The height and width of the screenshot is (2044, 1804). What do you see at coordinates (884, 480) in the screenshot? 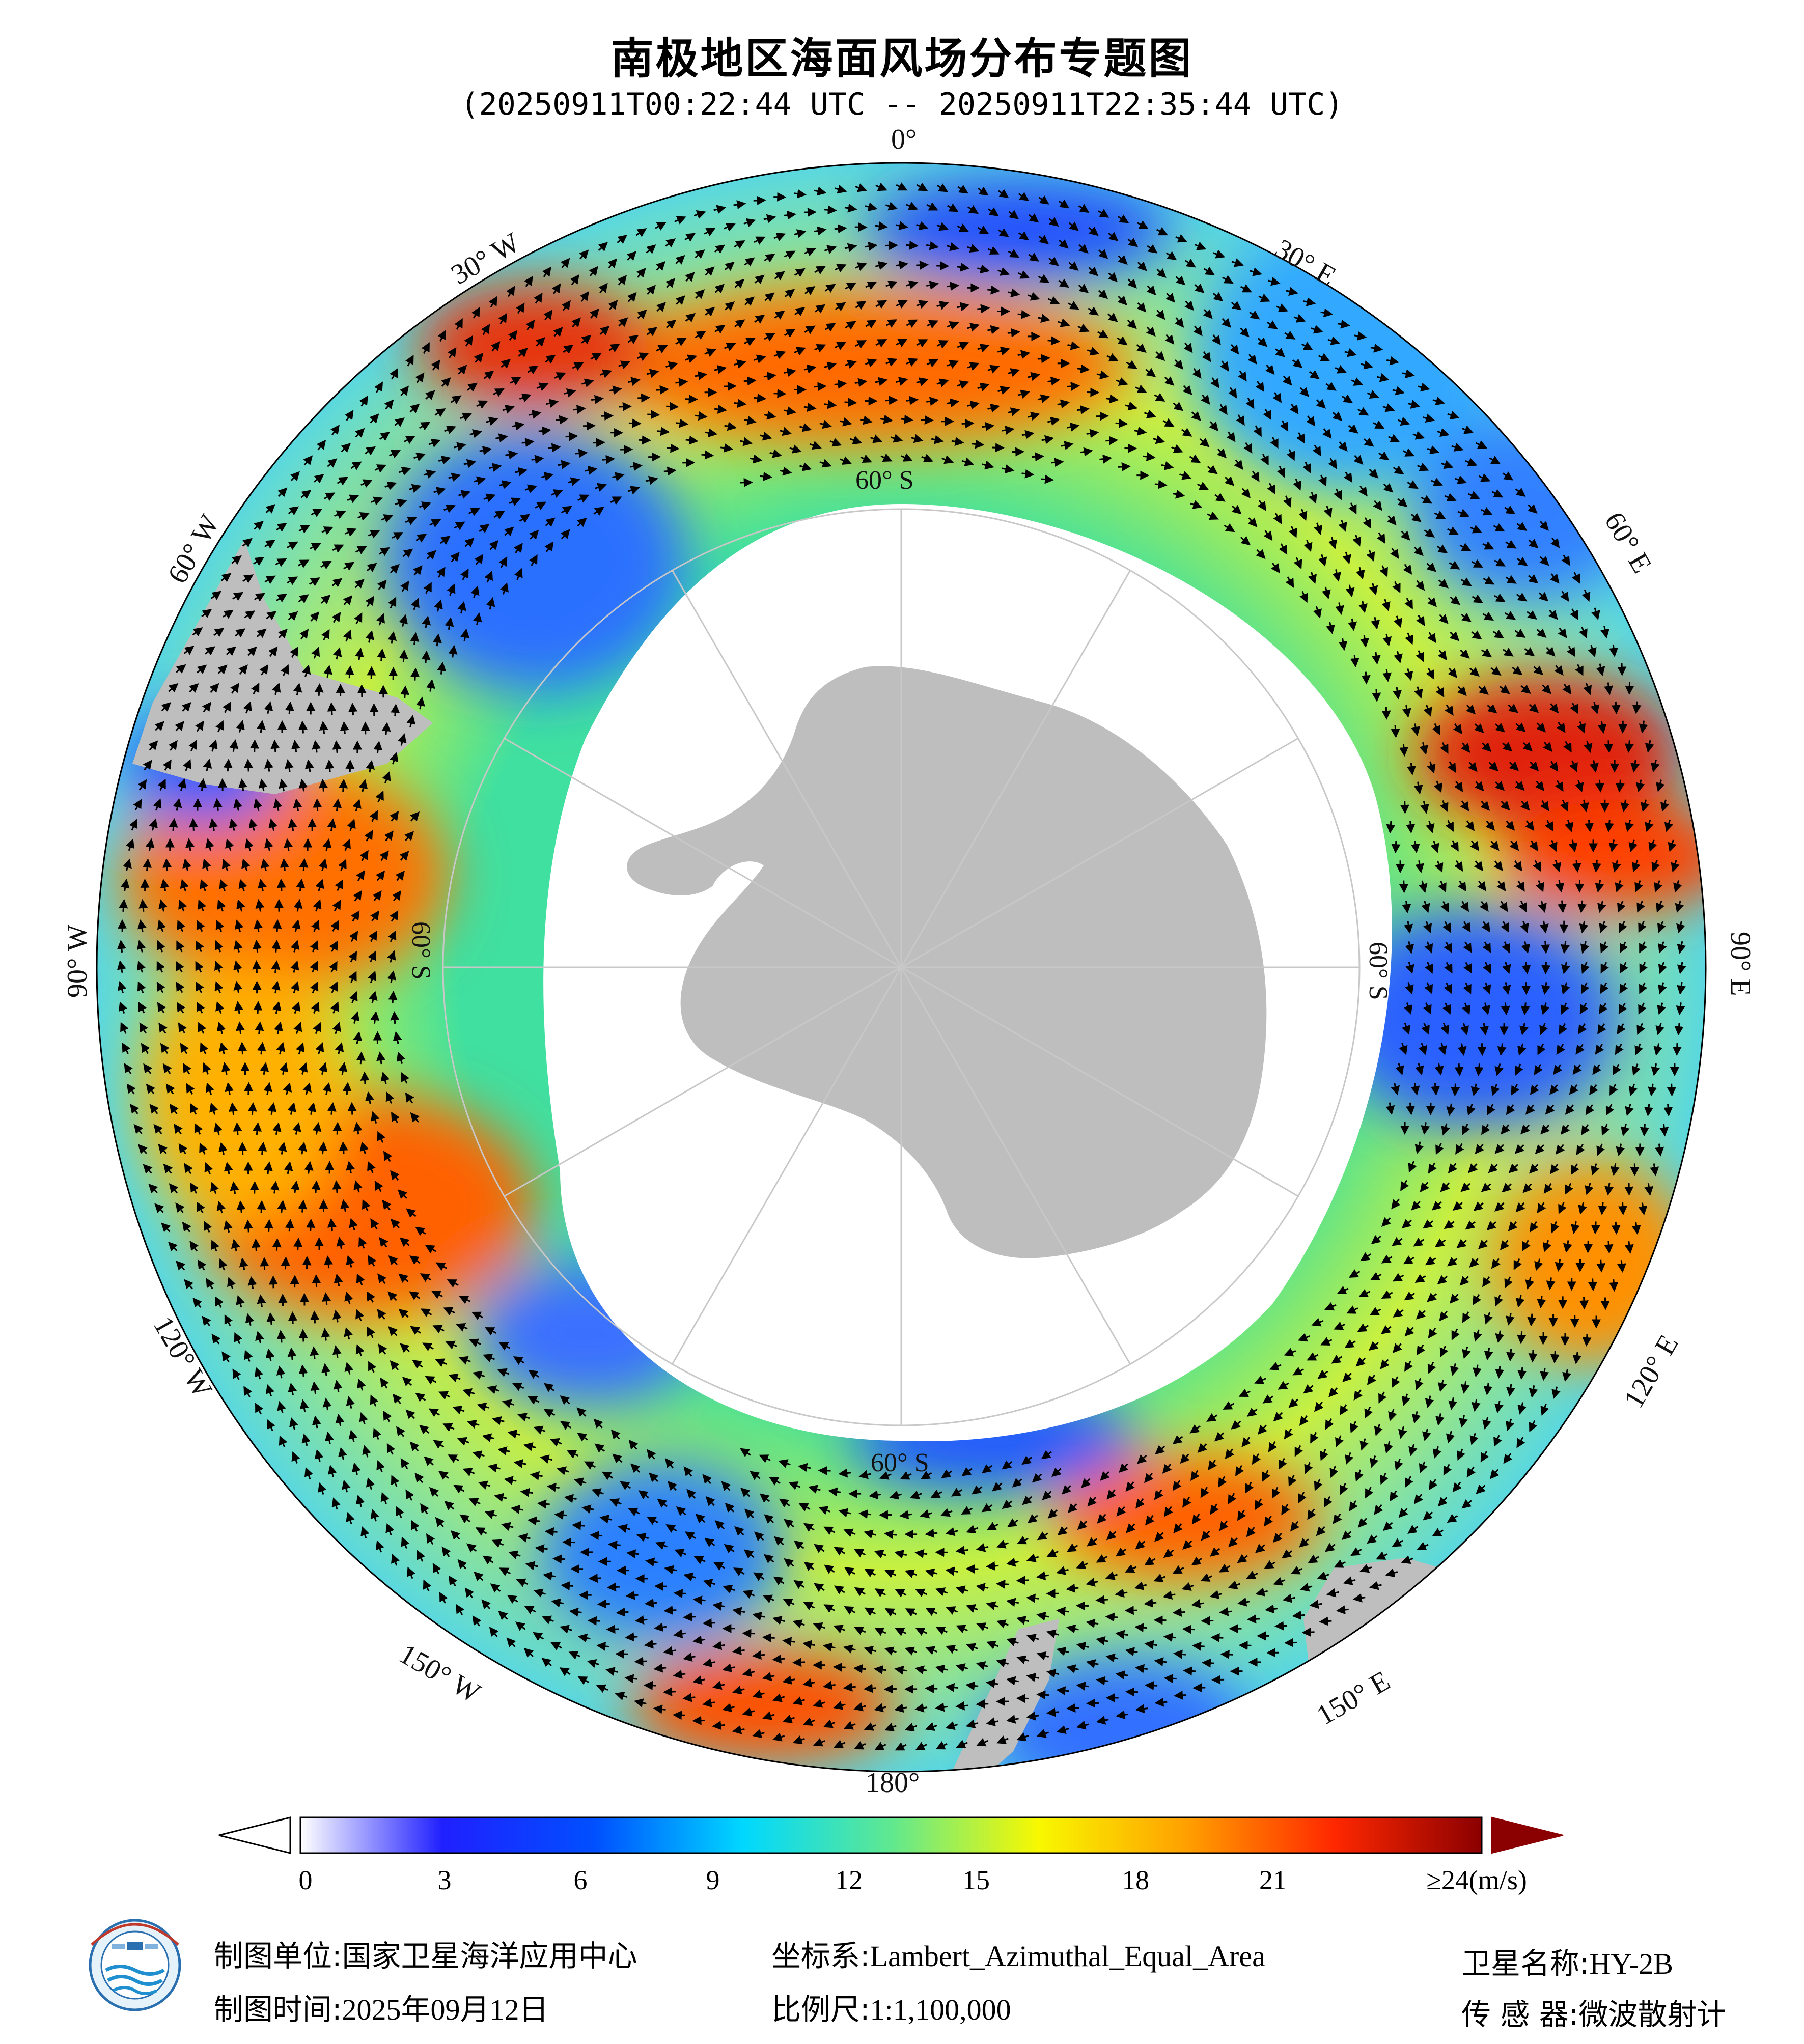
I see `lat-label-top: 60° S` at bounding box center [884, 480].